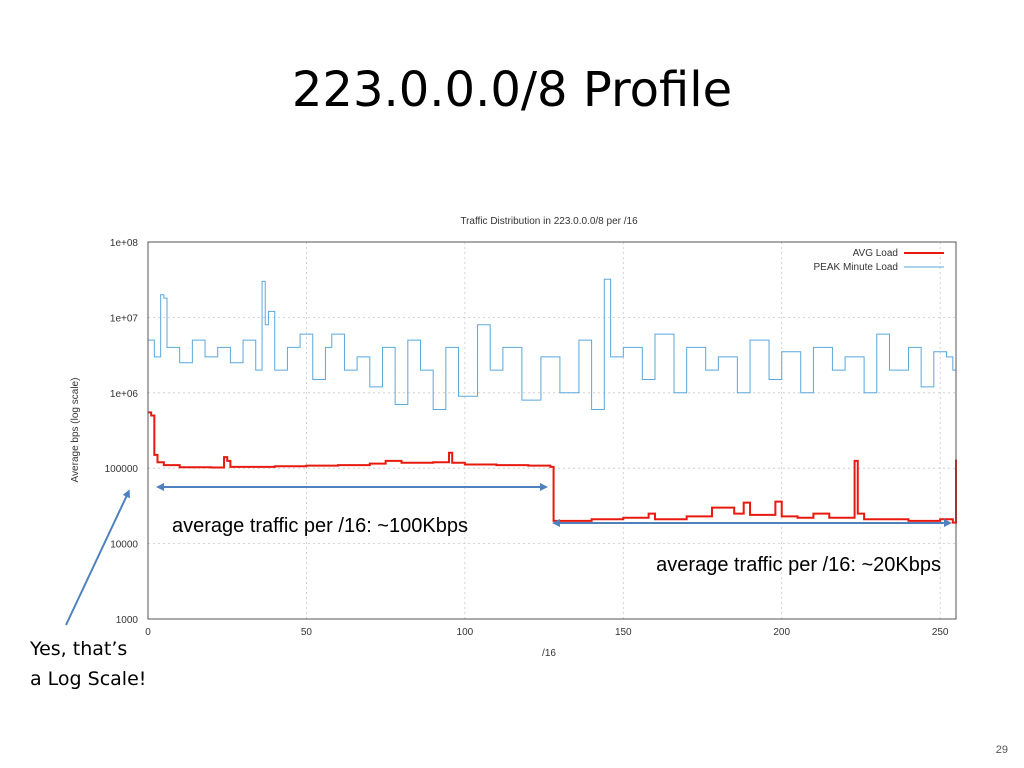 The image size is (1024, 768). I want to click on series-line-peak-minute-load, so click(552, 344).